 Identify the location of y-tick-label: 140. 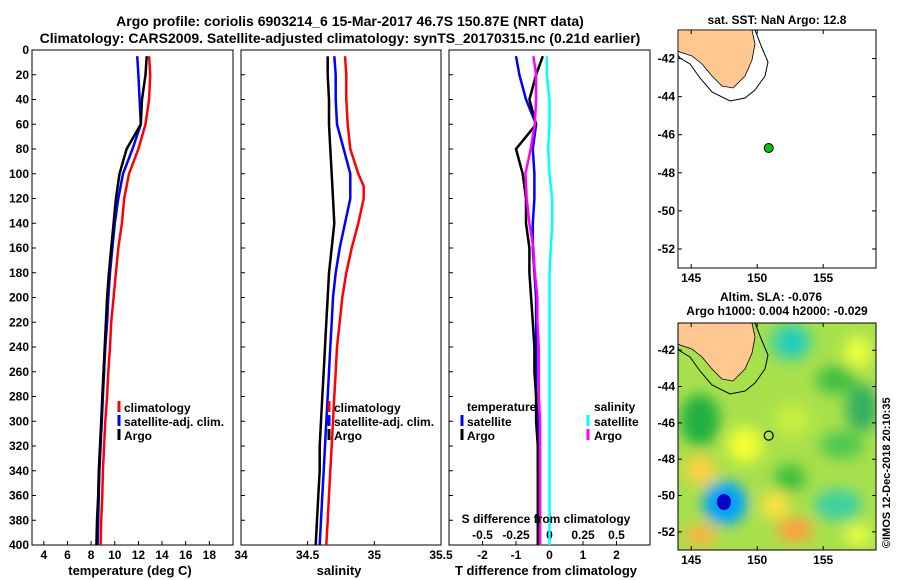
(19, 223).